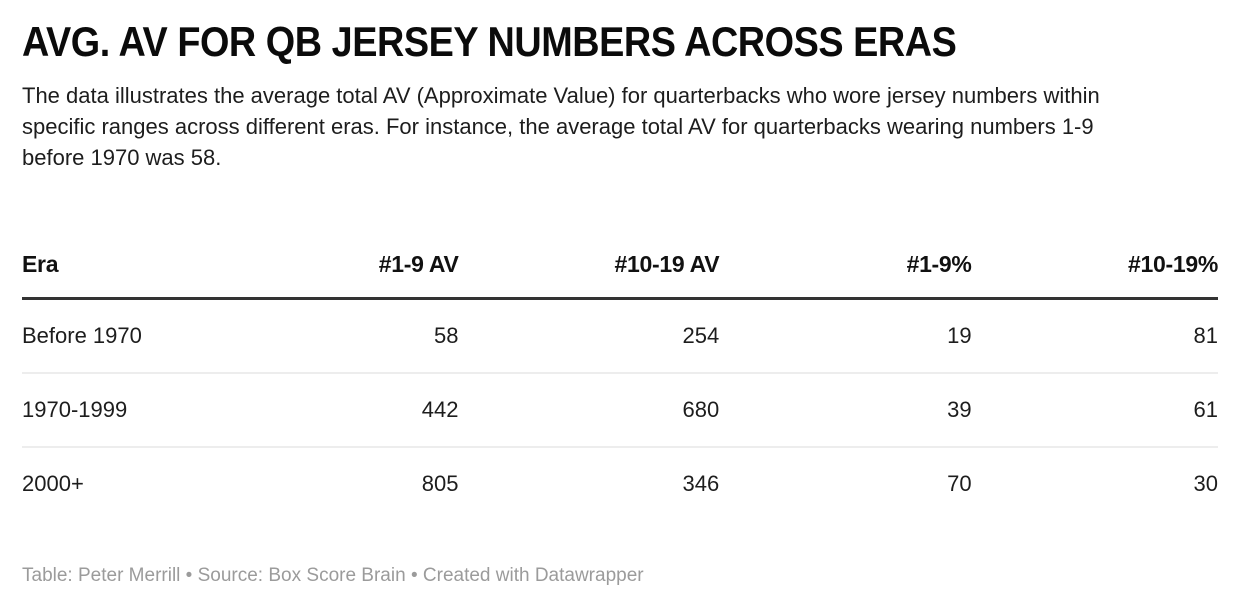  Describe the element at coordinates (122, 275) in the screenshot. I see `column-header-era: Era` at that location.